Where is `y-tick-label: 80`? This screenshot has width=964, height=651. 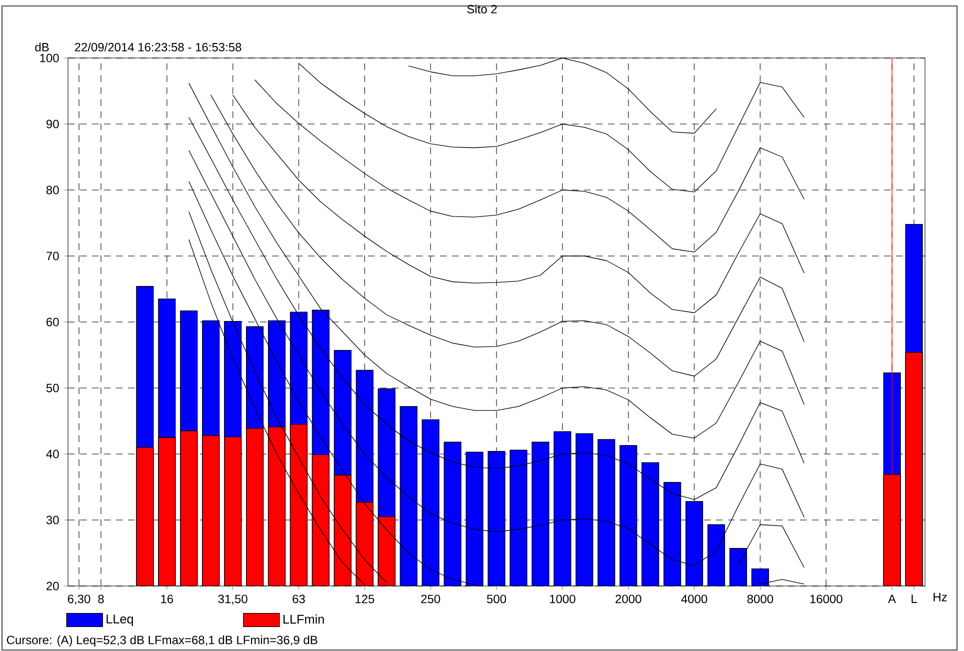
y-tick-label: 80 is located at coordinates (52, 190).